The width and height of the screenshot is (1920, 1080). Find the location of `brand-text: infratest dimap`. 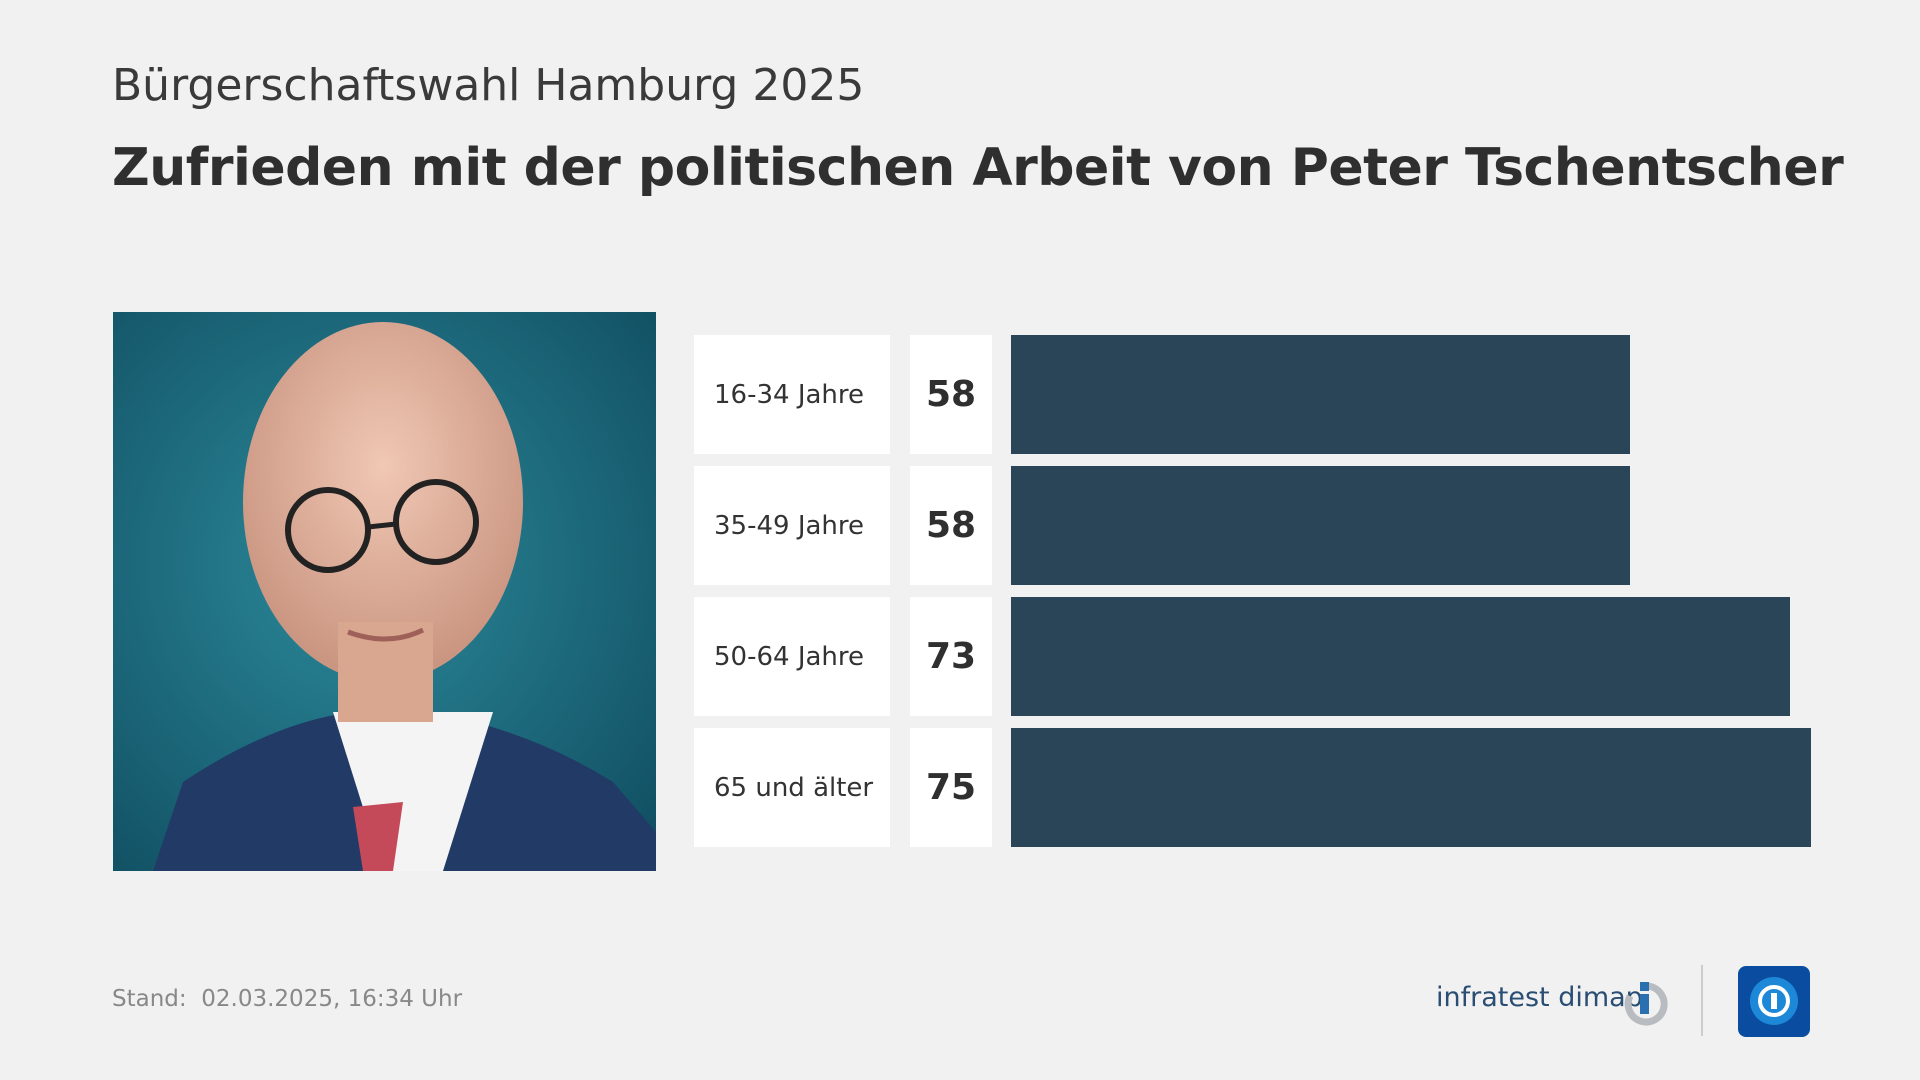

brand-text: infratest dimap is located at coordinates (1539, 997).